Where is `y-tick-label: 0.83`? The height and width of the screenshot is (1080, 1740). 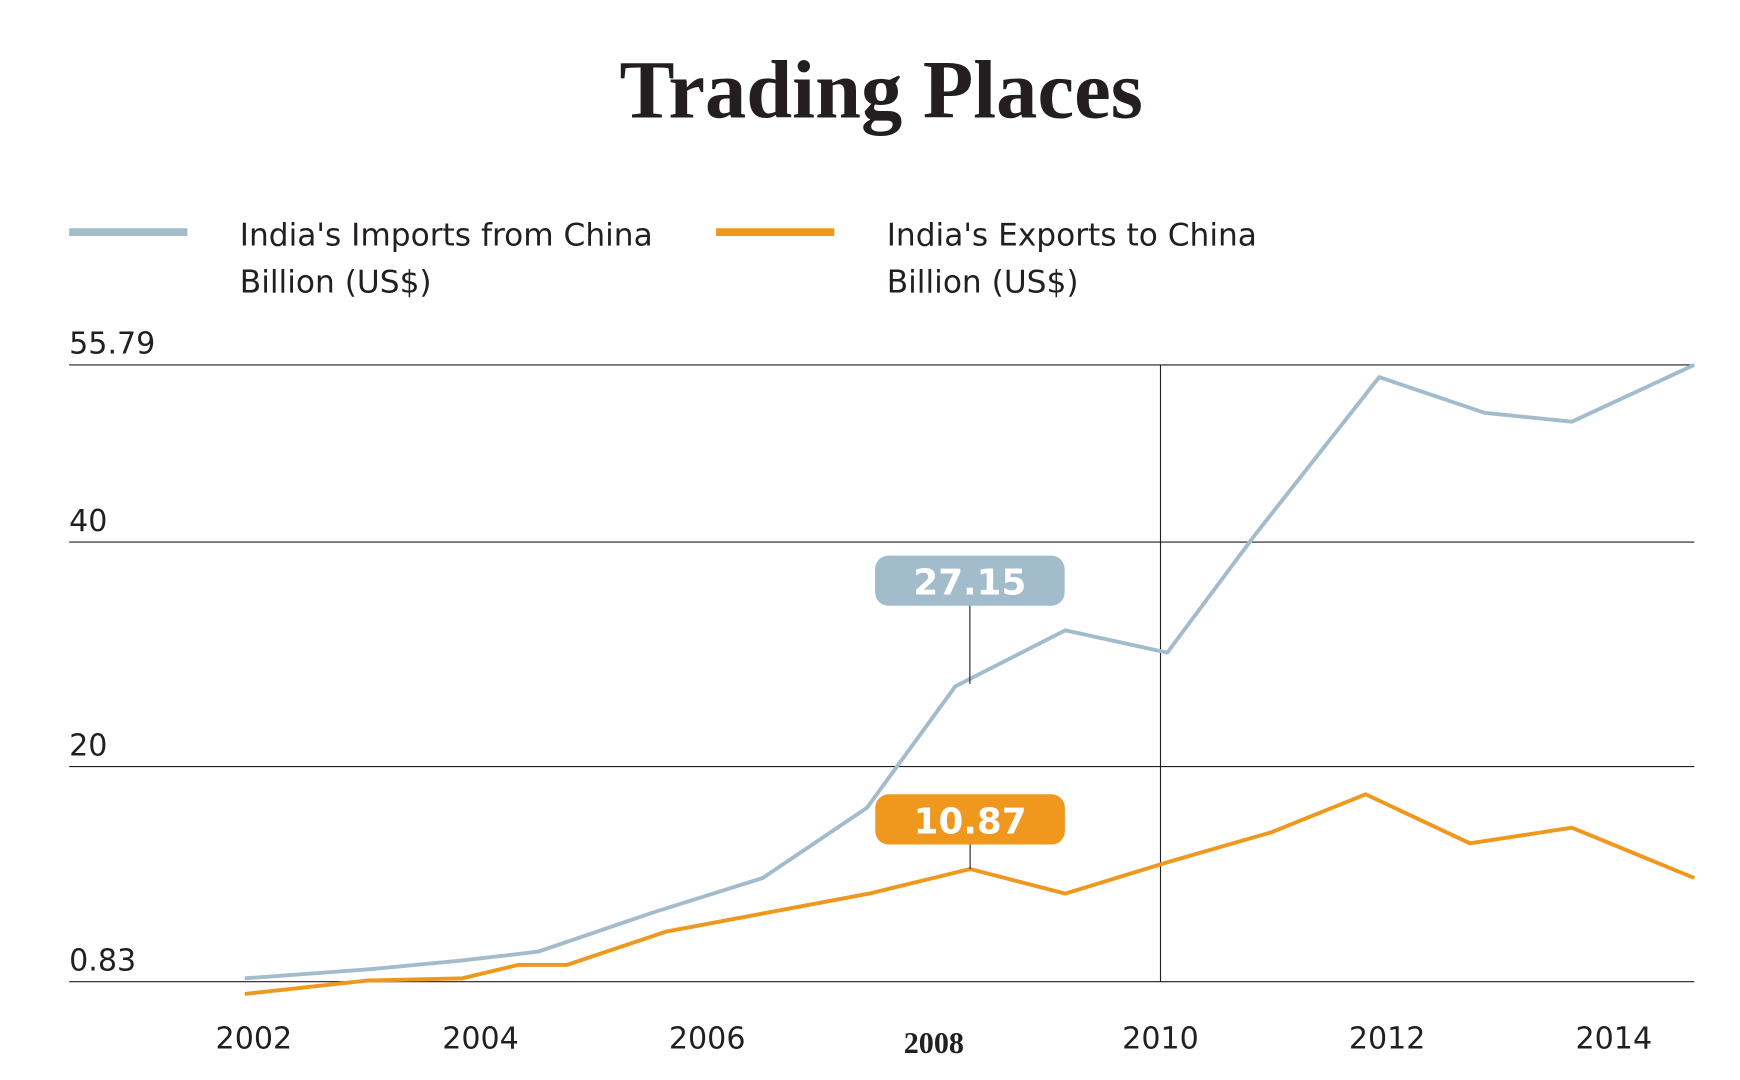
y-tick-label: 0.83 is located at coordinates (102, 961).